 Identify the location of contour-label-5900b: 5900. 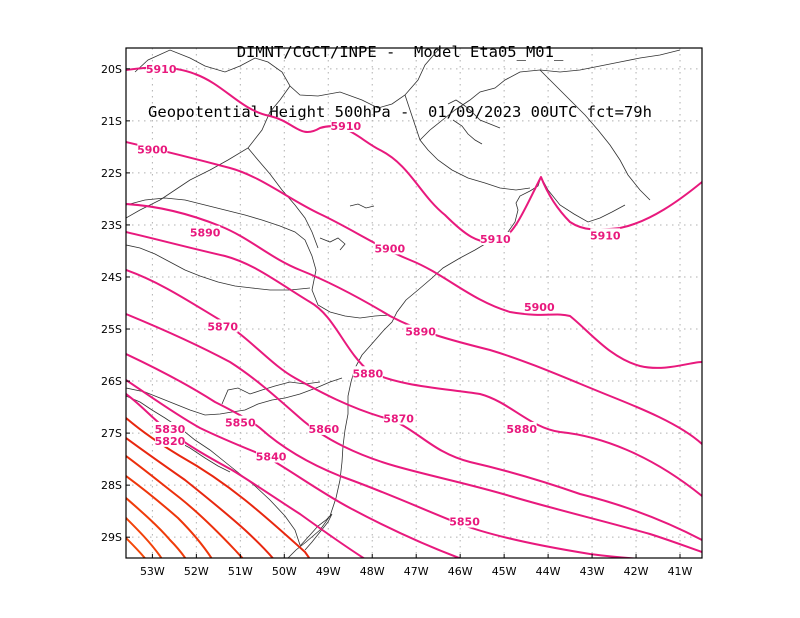
(539, 307).